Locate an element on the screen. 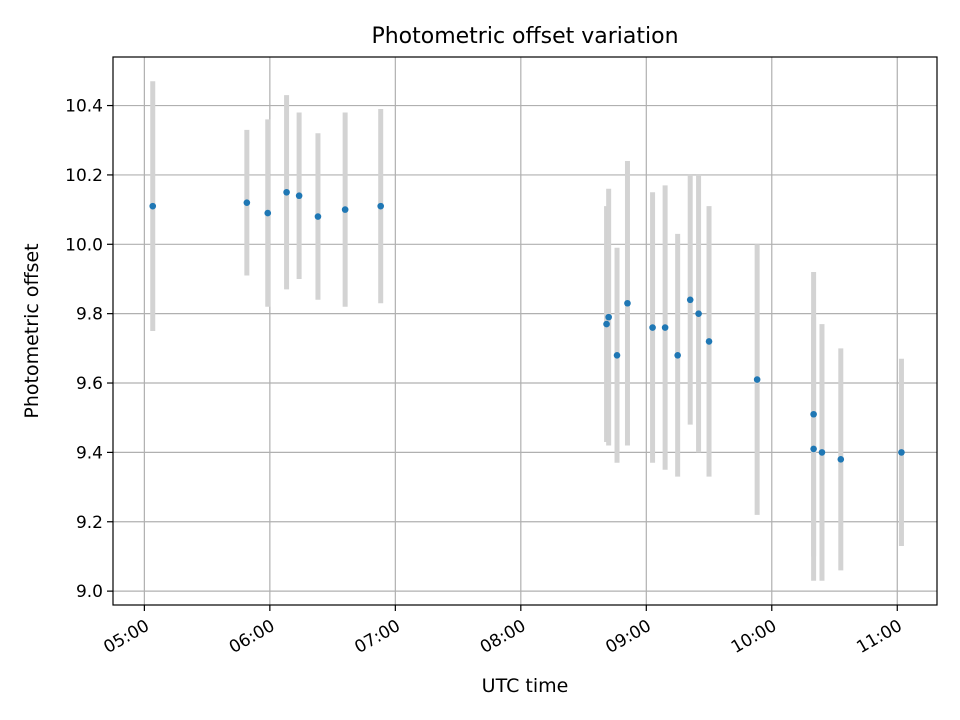 The width and height of the screenshot is (960, 720). y-axis-ticks: 9.0 9.2 9.4 9.6 9.8 10.0 10.2 10.4 is located at coordinates (89, 349).